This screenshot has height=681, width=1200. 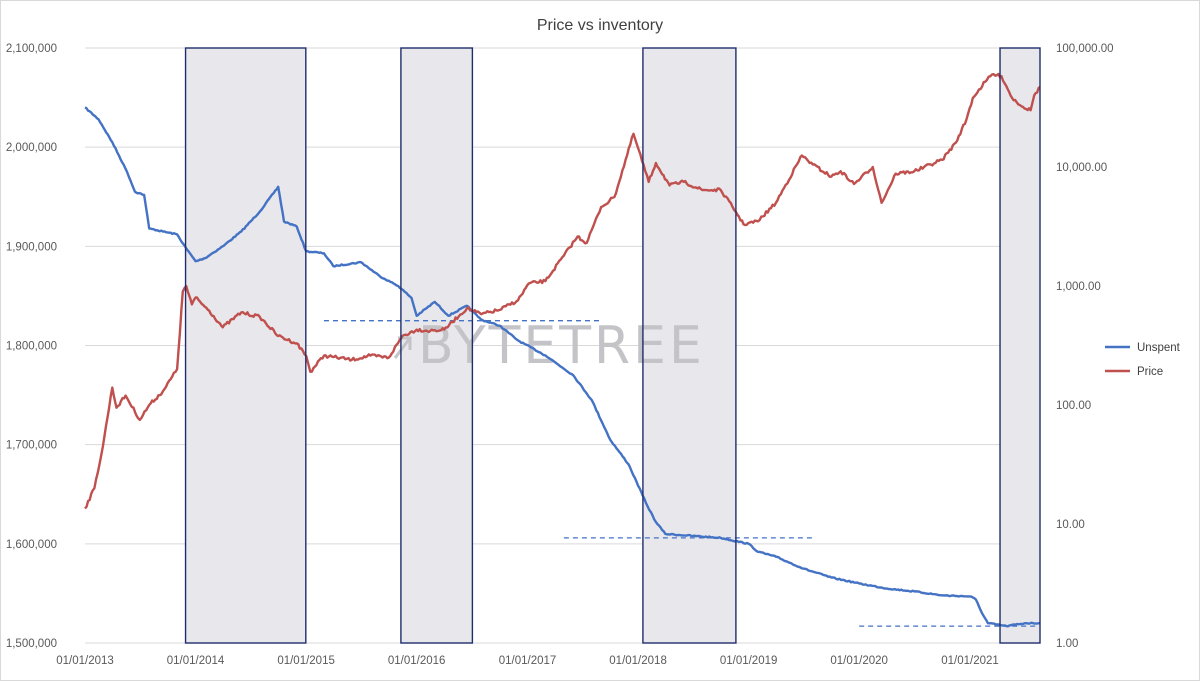 I want to click on right-tick-label: 1.00, so click(x=1067, y=644).